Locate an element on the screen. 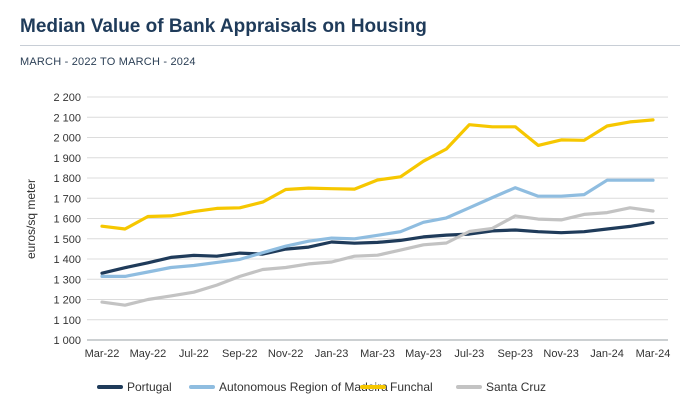 This screenshot has height=412, width=700. x-tick-label: Jul-23 is located at coordinates (469, 354).